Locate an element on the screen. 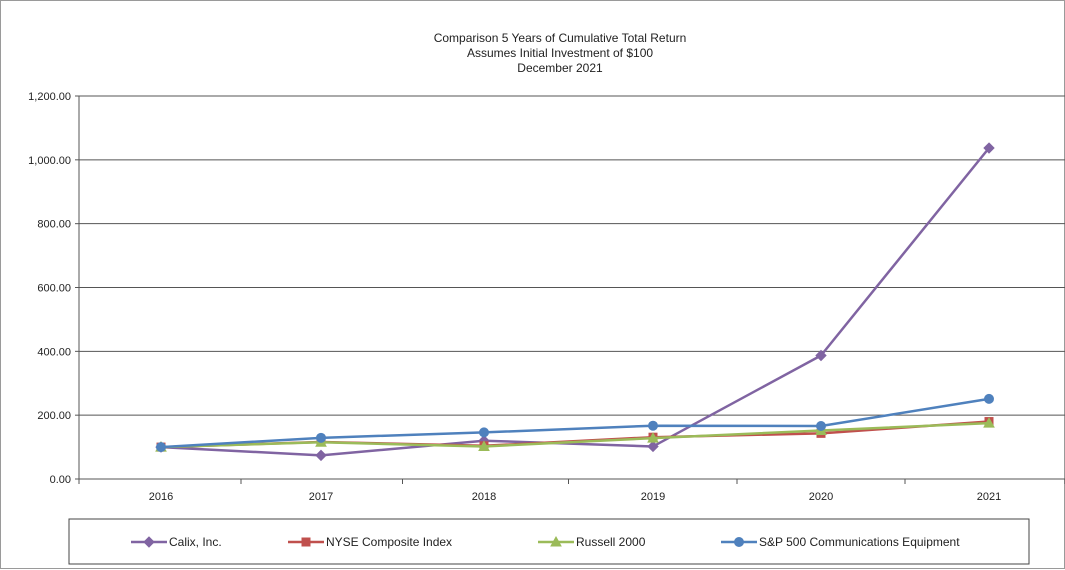 The height and width of the screenshot is (570, 1065). y-tick-label-6: 1,200.00 is located at coordinates (49, 97).